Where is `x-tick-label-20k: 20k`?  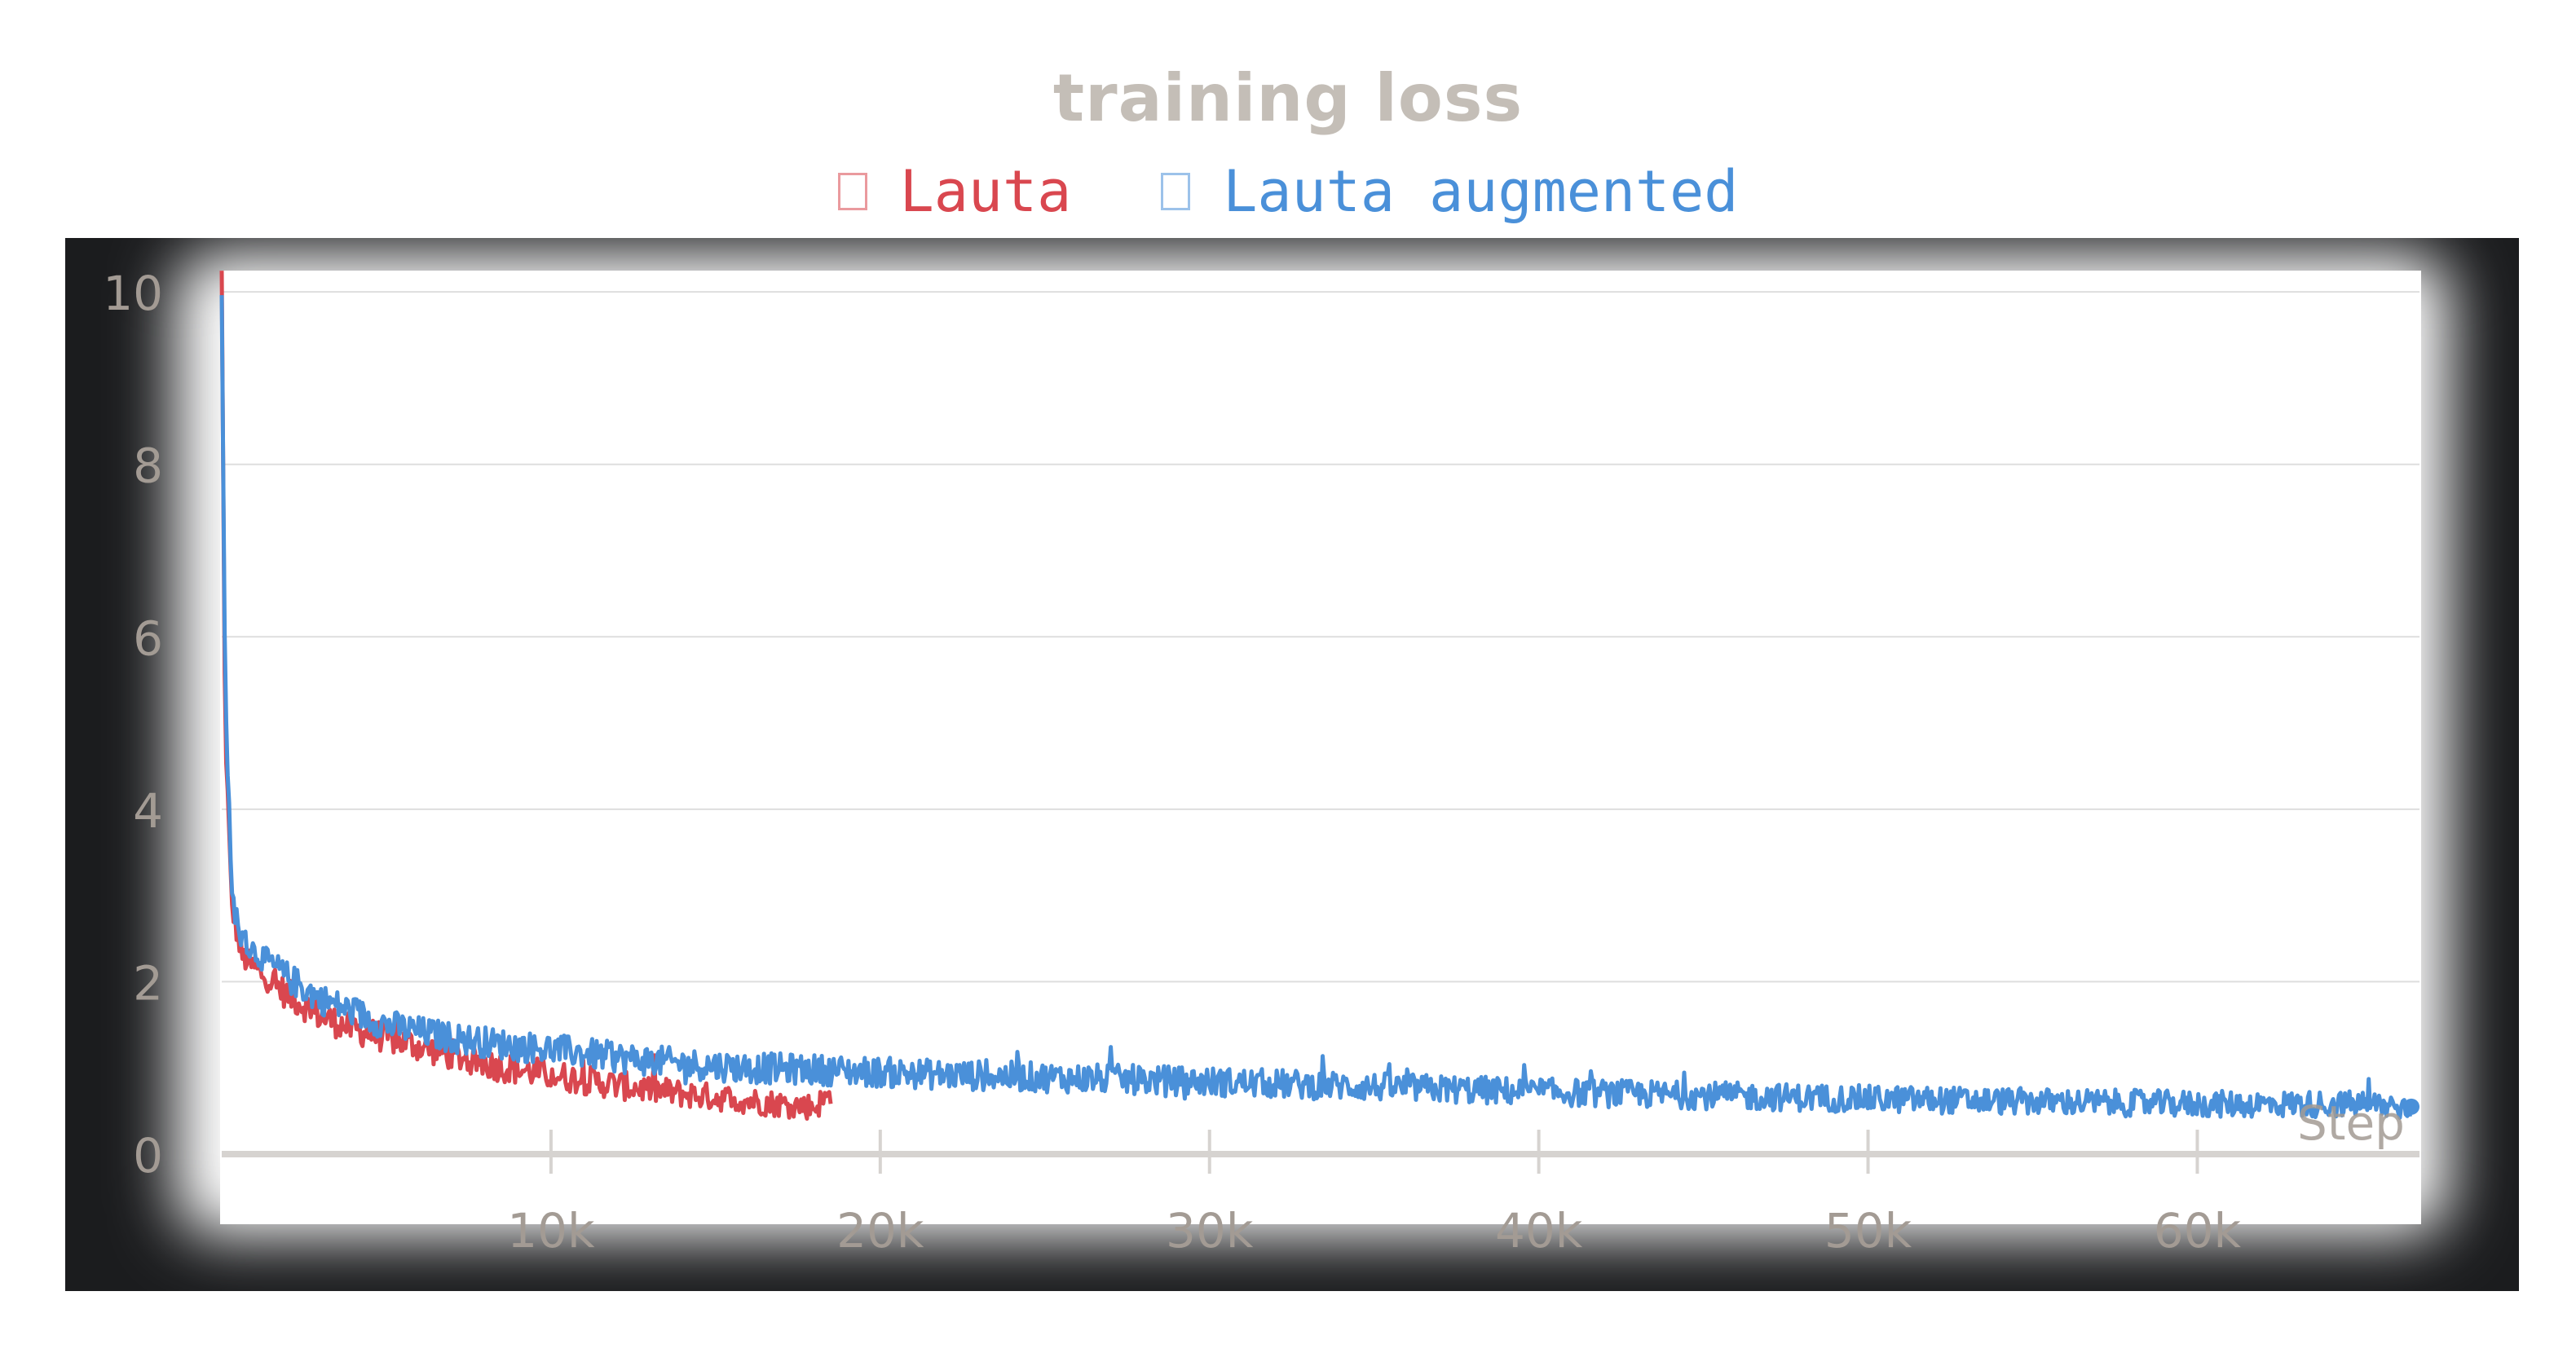 x-tick-label-20k: 20k is located at coordinates (880, 1230).